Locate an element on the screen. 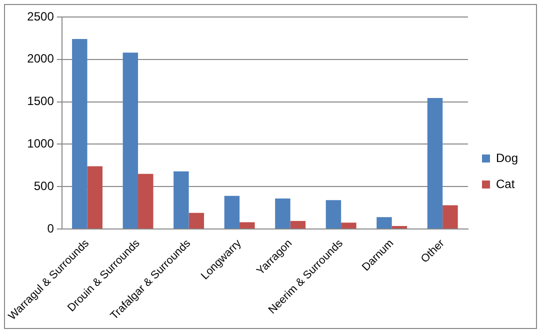 This screenshot has height=334, width=543. y-tick-label: 1500 is located at coordinates (40, 101).